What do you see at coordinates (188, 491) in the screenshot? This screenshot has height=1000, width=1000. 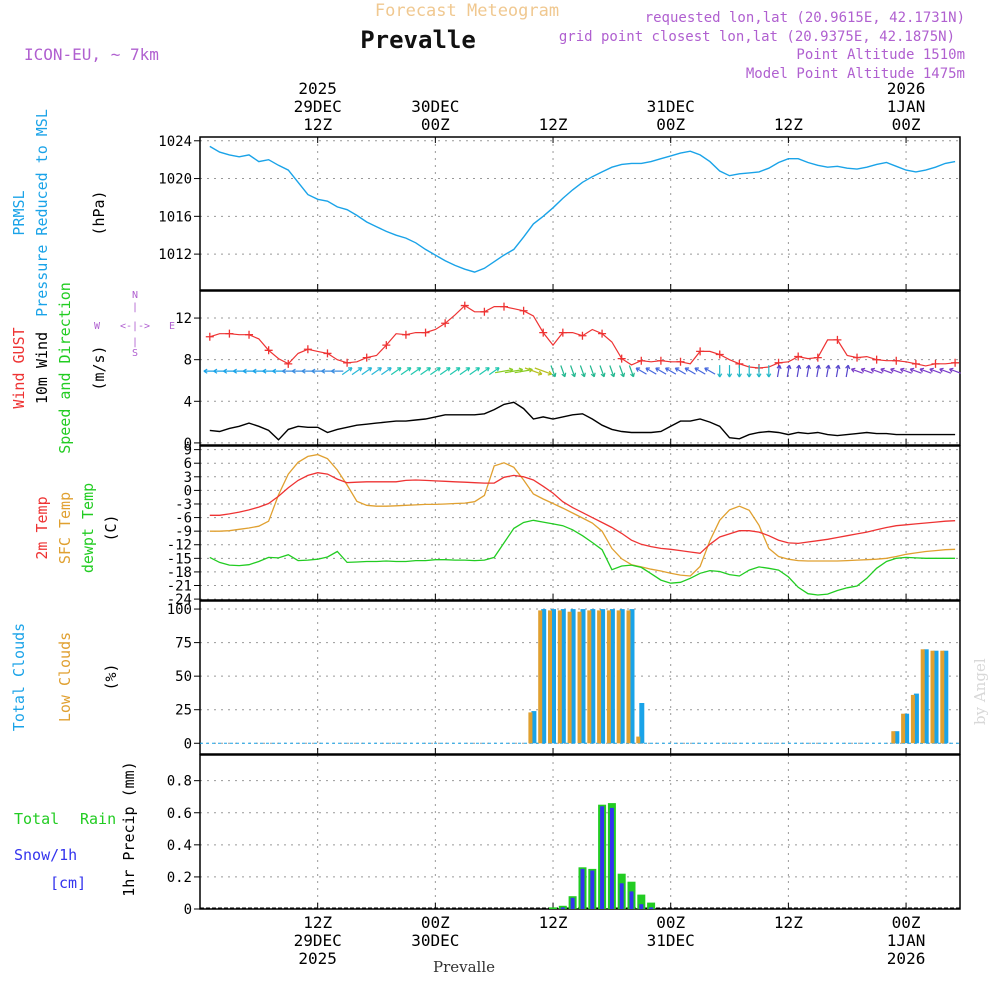 I see `y-tick-label: 0` at bounding box center [188, 491].